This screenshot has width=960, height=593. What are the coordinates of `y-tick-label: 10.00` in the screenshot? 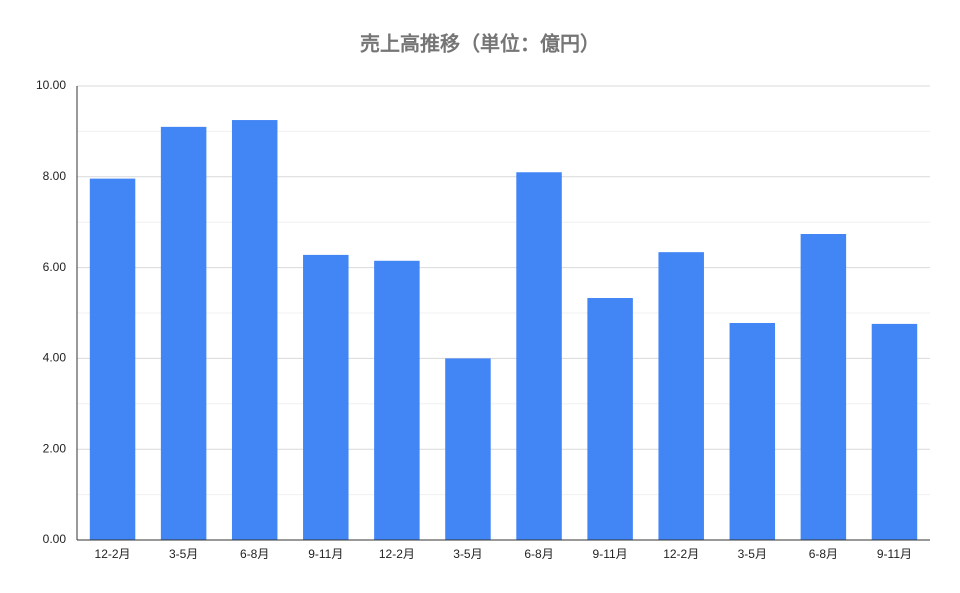 It's located at (51, 85).